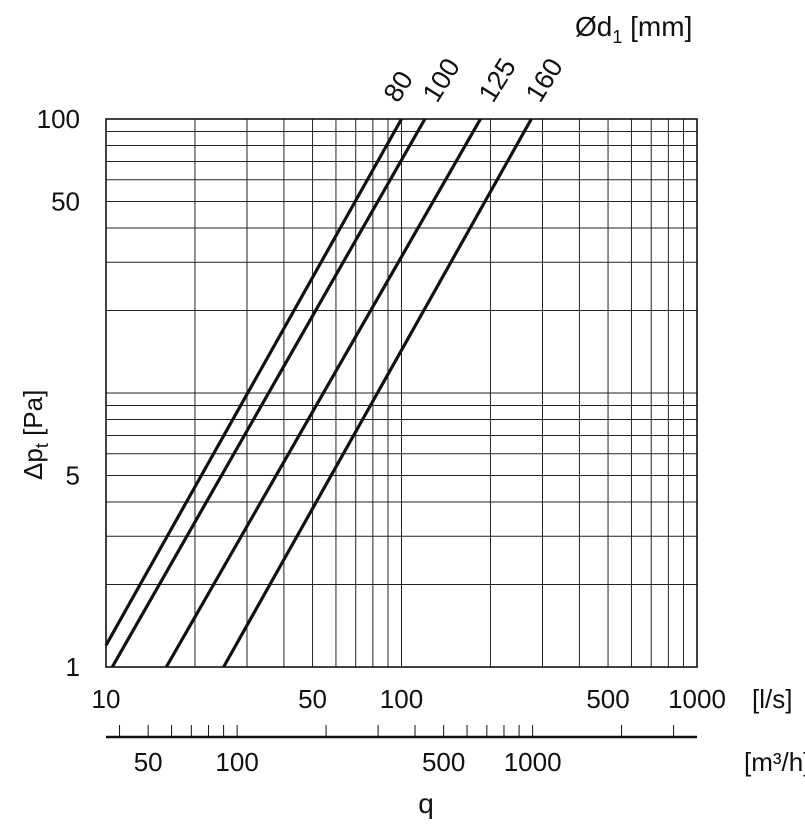 Image resolution: width=805 pixels, height=824 pixels. I want to click on y-tick-label: 5, so click(73, 475).